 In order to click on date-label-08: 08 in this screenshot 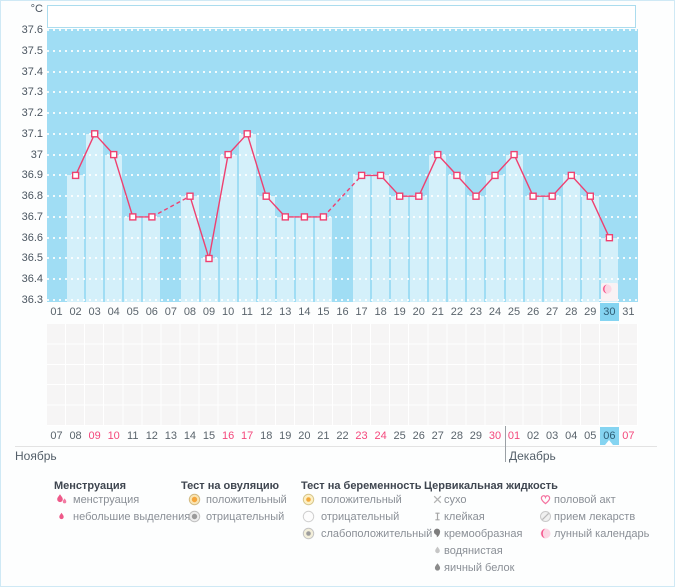, I will do `click(75, 436)`.